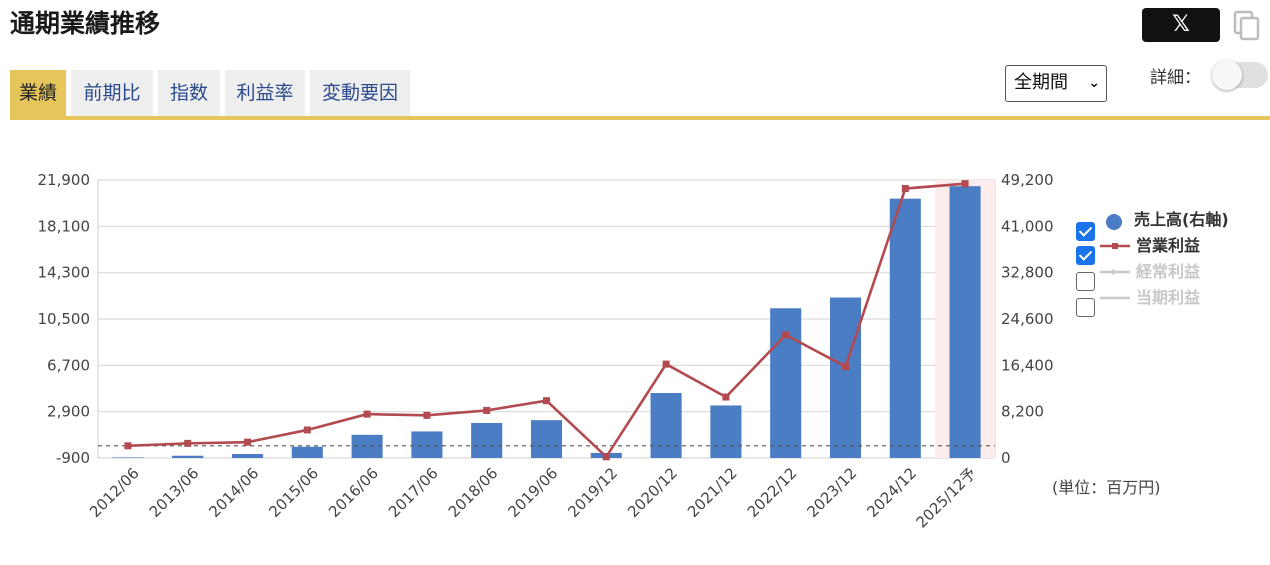 This screenshot has width=1270, height=565. I want to click on left-axis-ticks: 21,900 18,100 14,300 10,500 6,700 2,900 -900, so click(64, 319).